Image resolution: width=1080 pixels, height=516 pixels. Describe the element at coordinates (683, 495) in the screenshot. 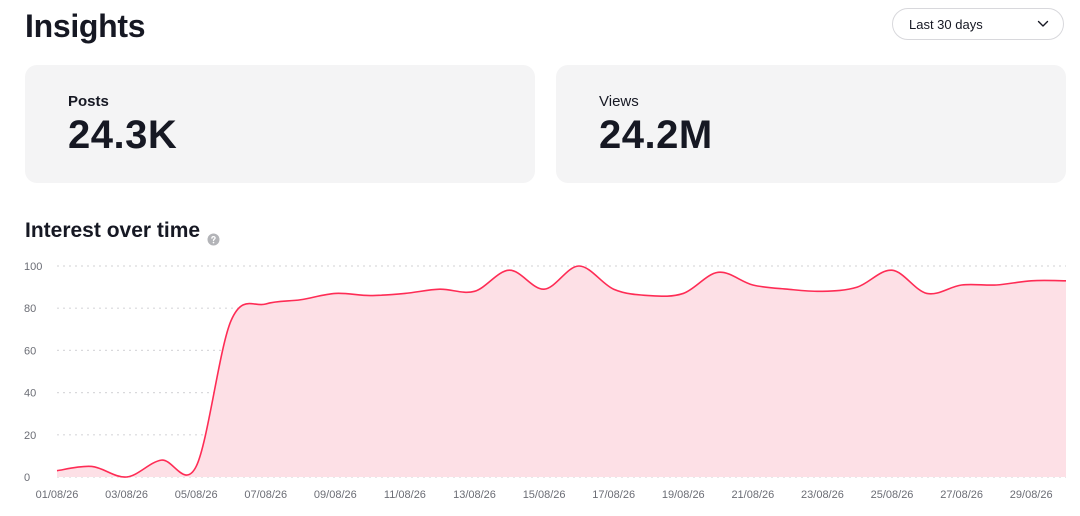

I see `x-tick-label: 19/08/26` at that location.